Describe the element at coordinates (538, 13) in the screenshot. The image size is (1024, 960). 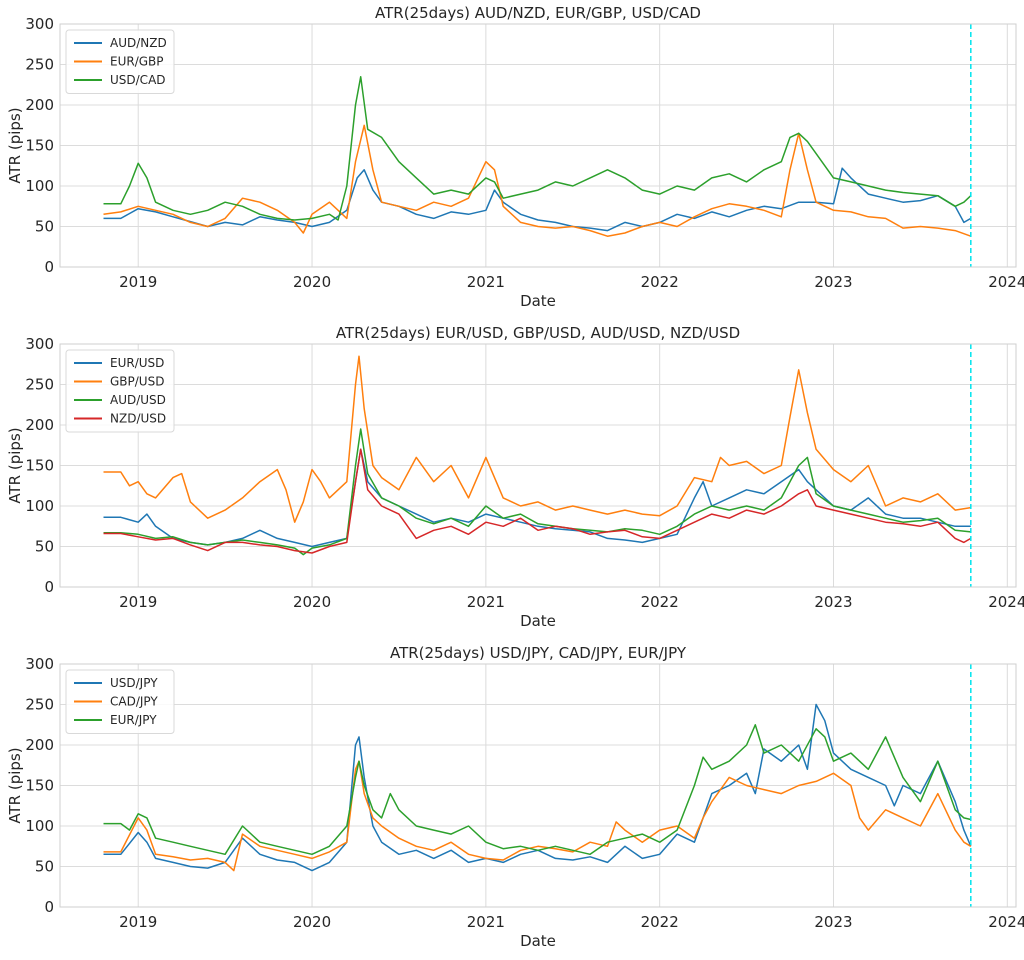
I see `chart-title: ATR(25days) AUD/NZD, EUR/GBP, USD/CAD` at that location.